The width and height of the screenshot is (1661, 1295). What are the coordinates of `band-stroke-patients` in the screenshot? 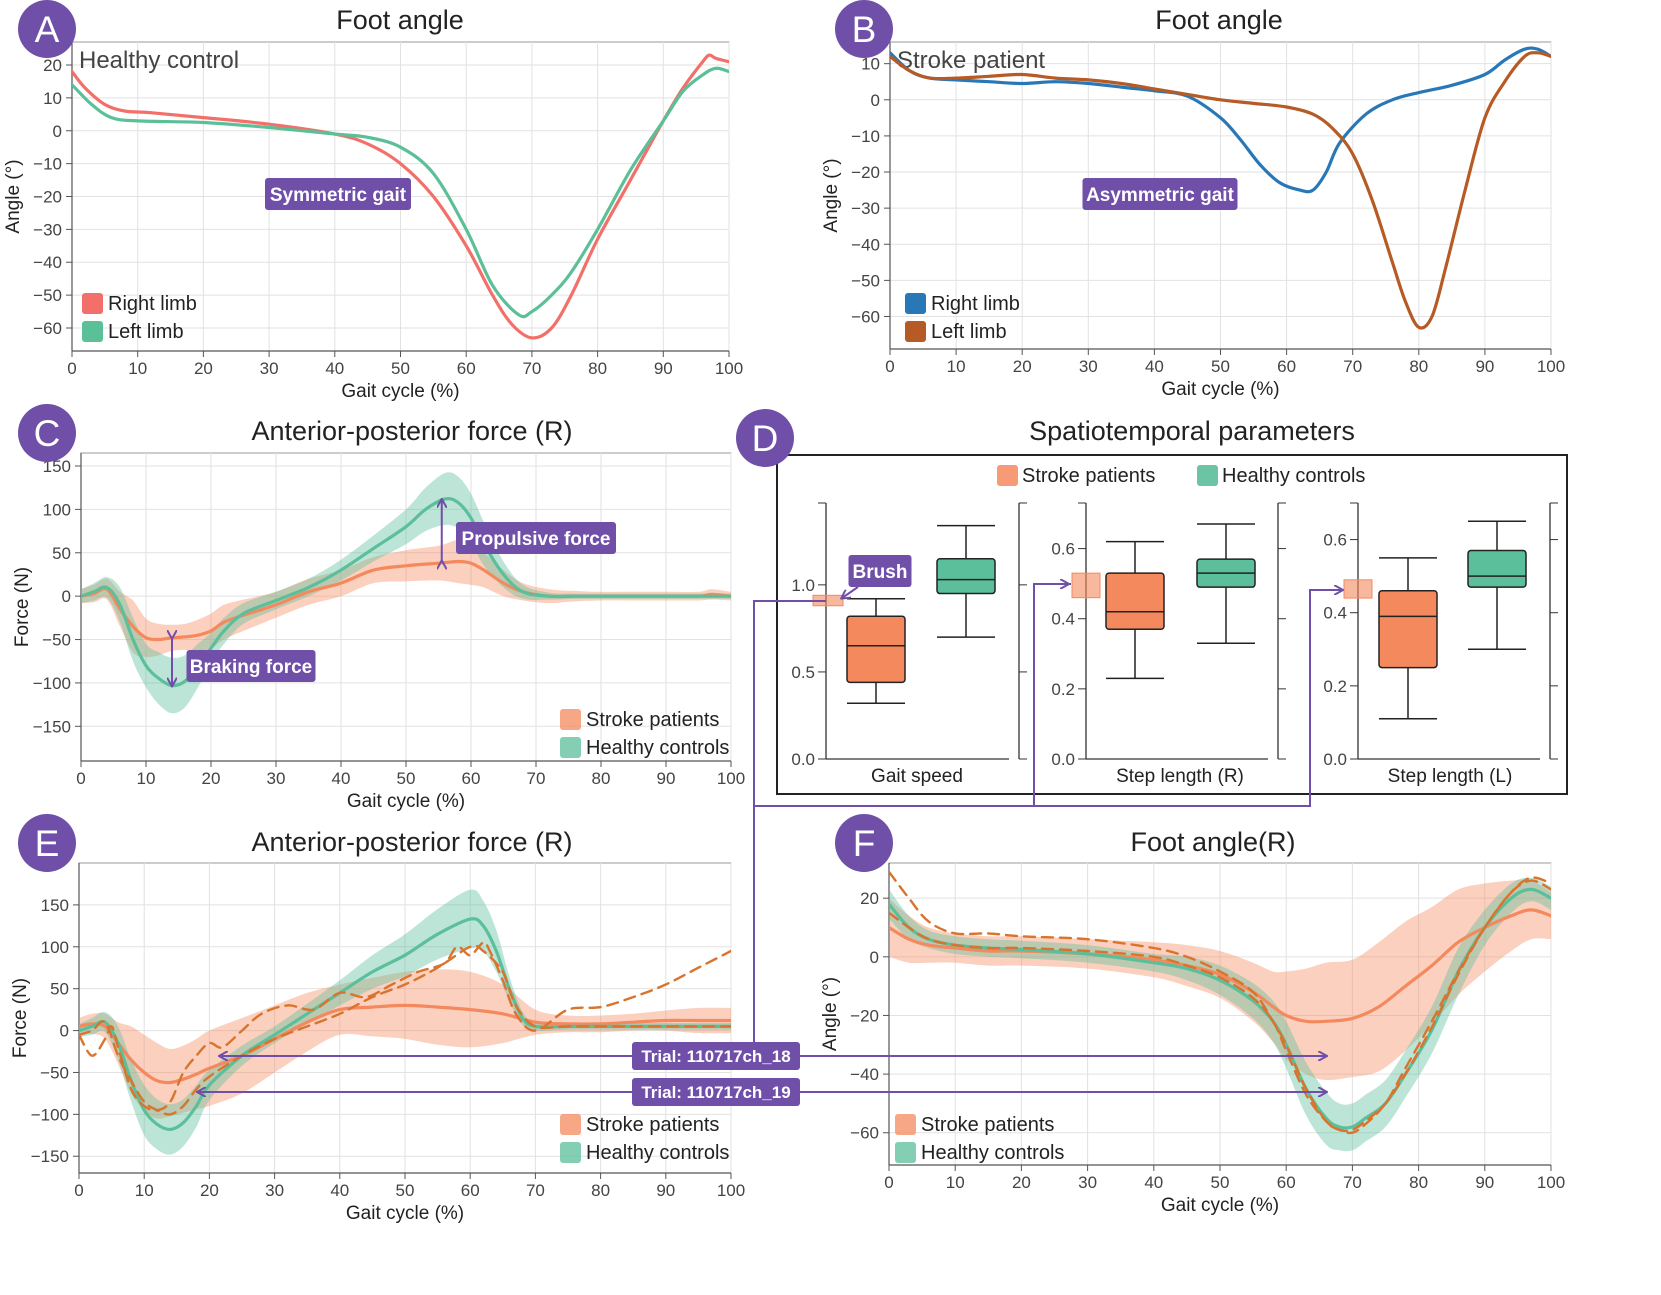 It's located at (405, 1044).